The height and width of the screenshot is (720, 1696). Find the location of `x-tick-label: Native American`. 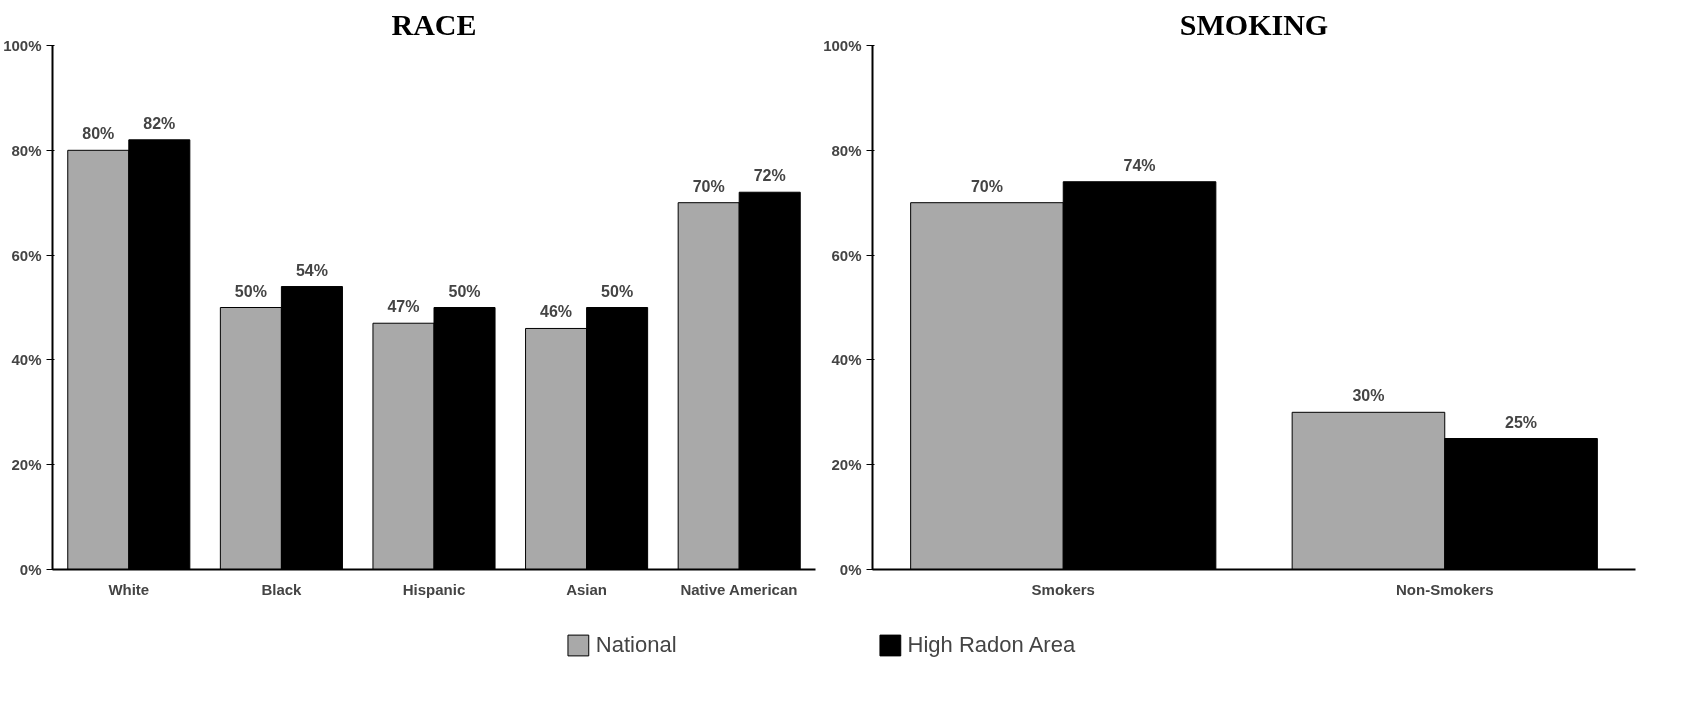

x-tick-label: Native American is located at coordinates (739, 589).